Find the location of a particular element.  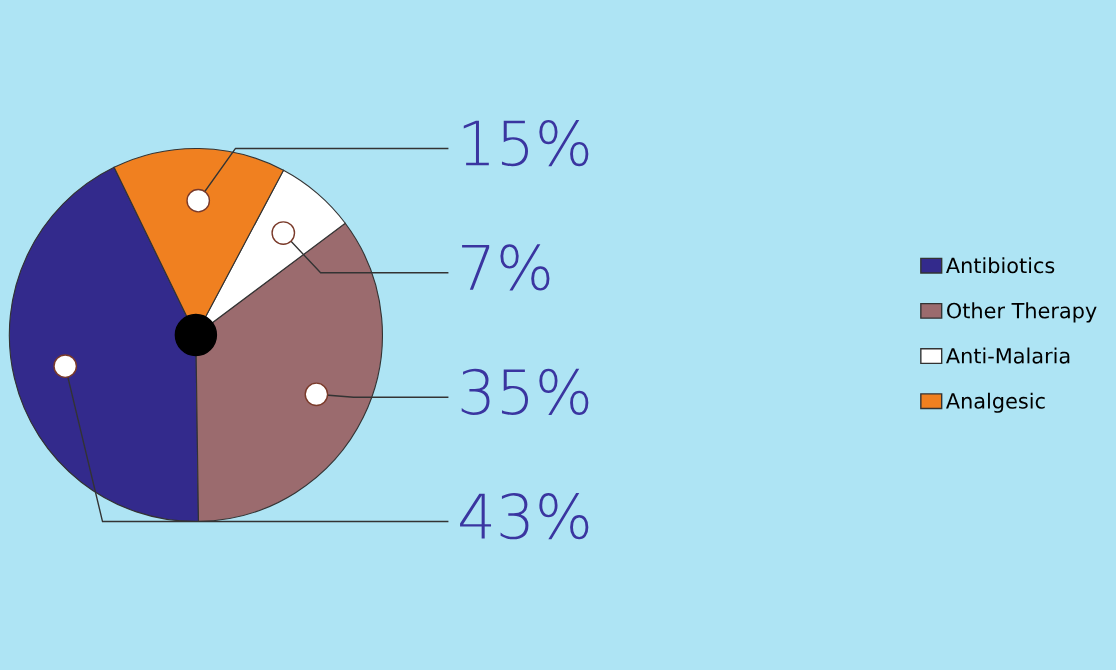

legend-label: Other Therapy is located at coordinates (1022, 312).